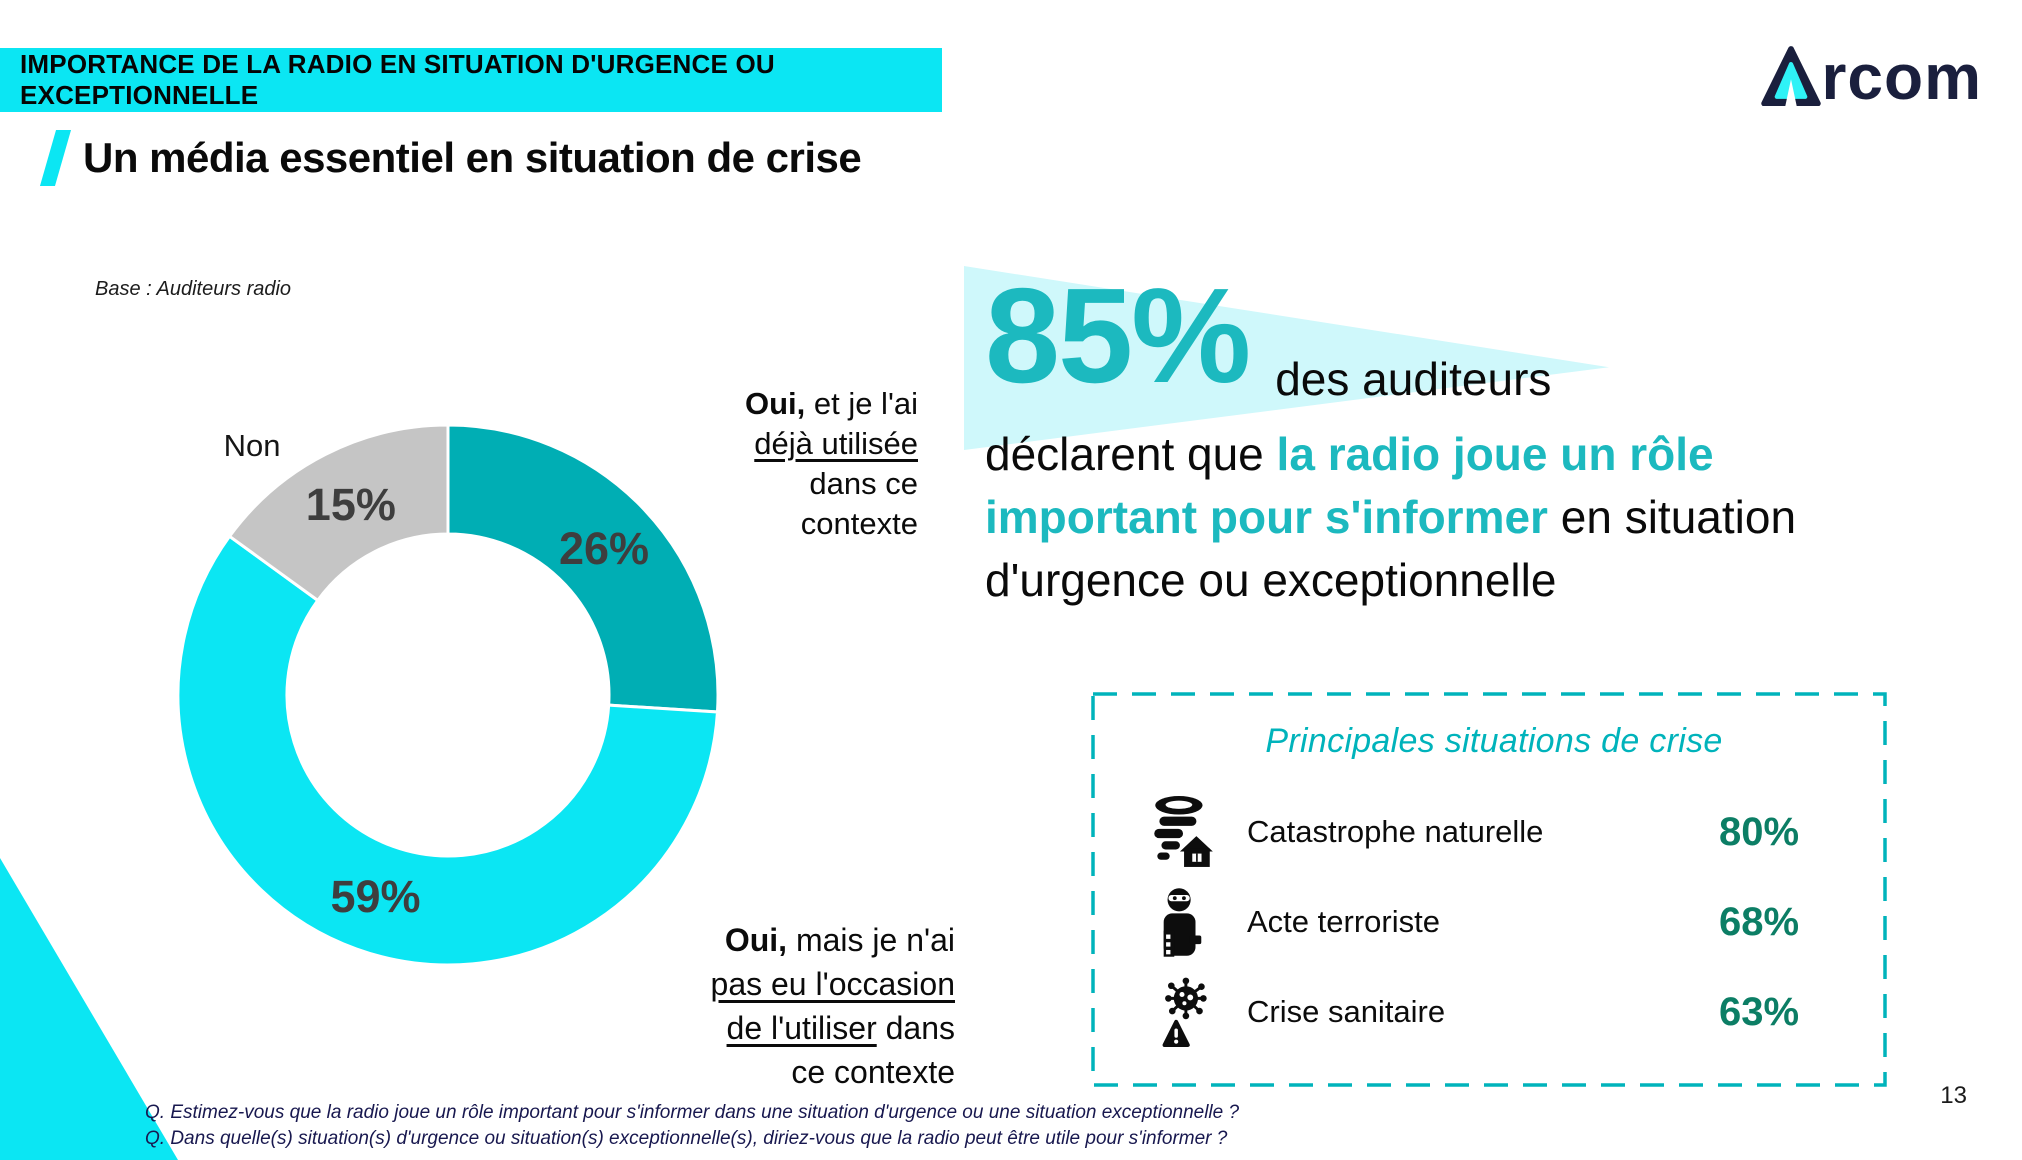  I want to click on virus-icon, so click(1182, 1012).